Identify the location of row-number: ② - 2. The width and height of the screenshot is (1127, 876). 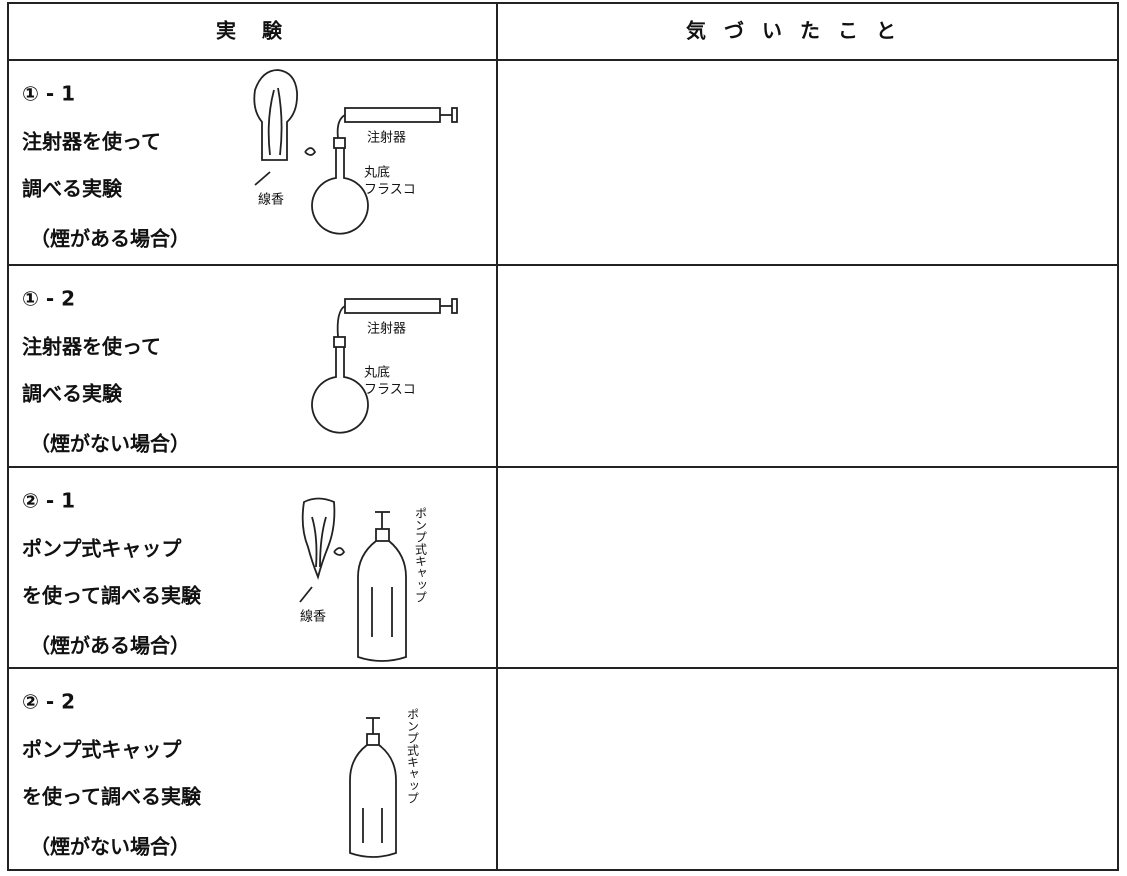
(48, 702).